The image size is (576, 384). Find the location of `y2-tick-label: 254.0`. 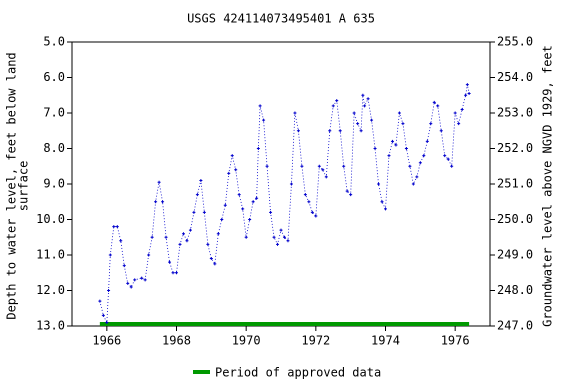

y2-tick-label: 254.0 is located at coordinates (515, 77).